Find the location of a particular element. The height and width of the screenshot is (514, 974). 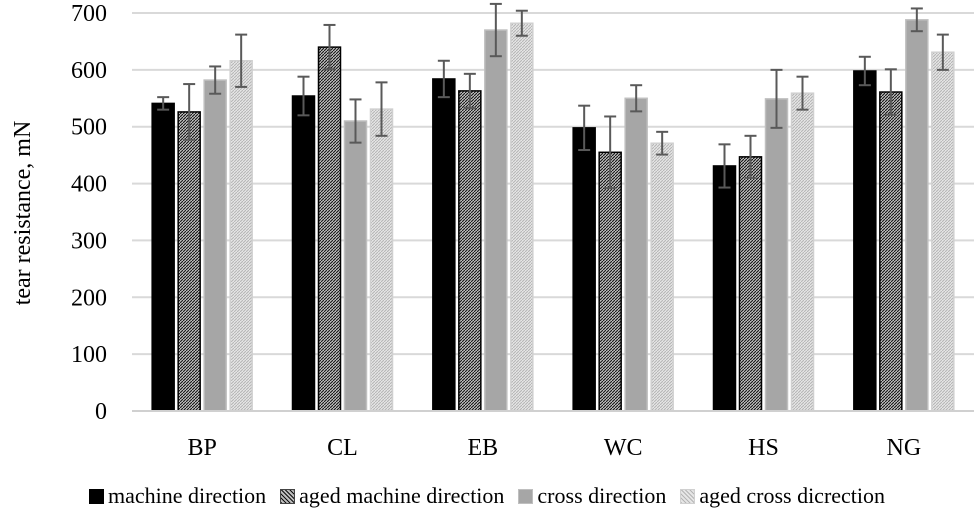

y-tick-label: 200 is located at coordinates (89, 298).